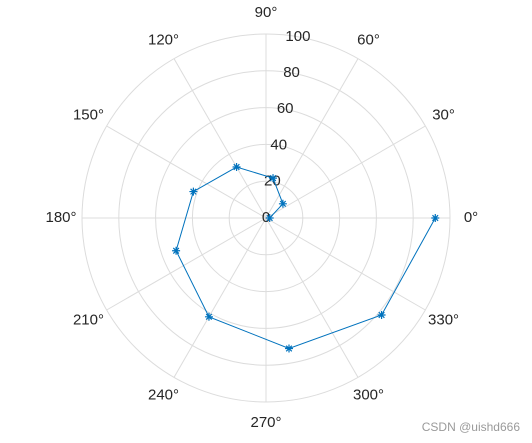 This screenshot has height=443, width=532. I want to click on r-tick-label: 80, so click(291, 72).